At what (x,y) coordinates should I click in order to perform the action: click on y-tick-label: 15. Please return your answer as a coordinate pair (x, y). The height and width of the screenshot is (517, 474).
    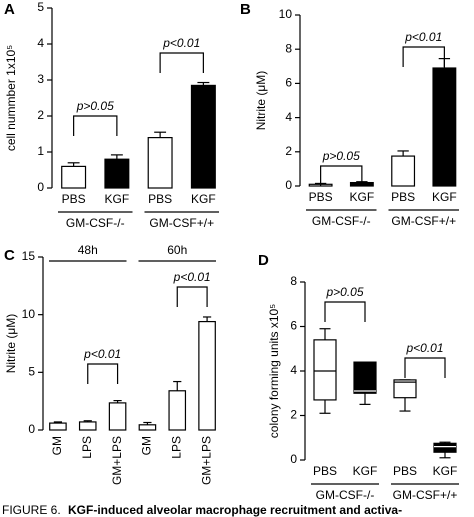
    Looking at the image, I should click on (29, 256).